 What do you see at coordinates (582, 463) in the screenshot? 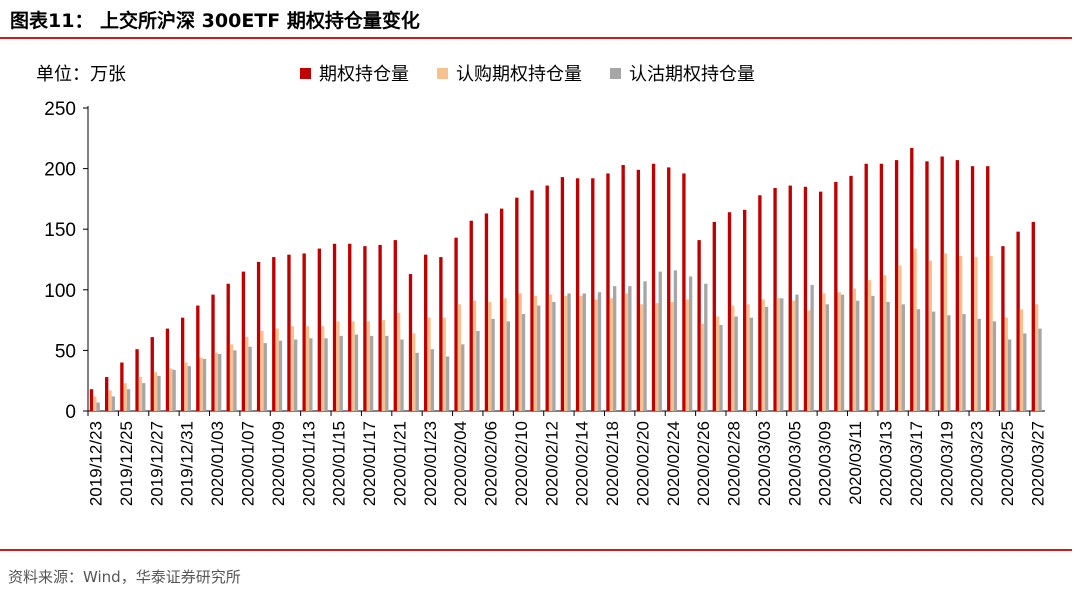
I see `x-tick-label: 2020/02/14` at bounding box center [582, 463].